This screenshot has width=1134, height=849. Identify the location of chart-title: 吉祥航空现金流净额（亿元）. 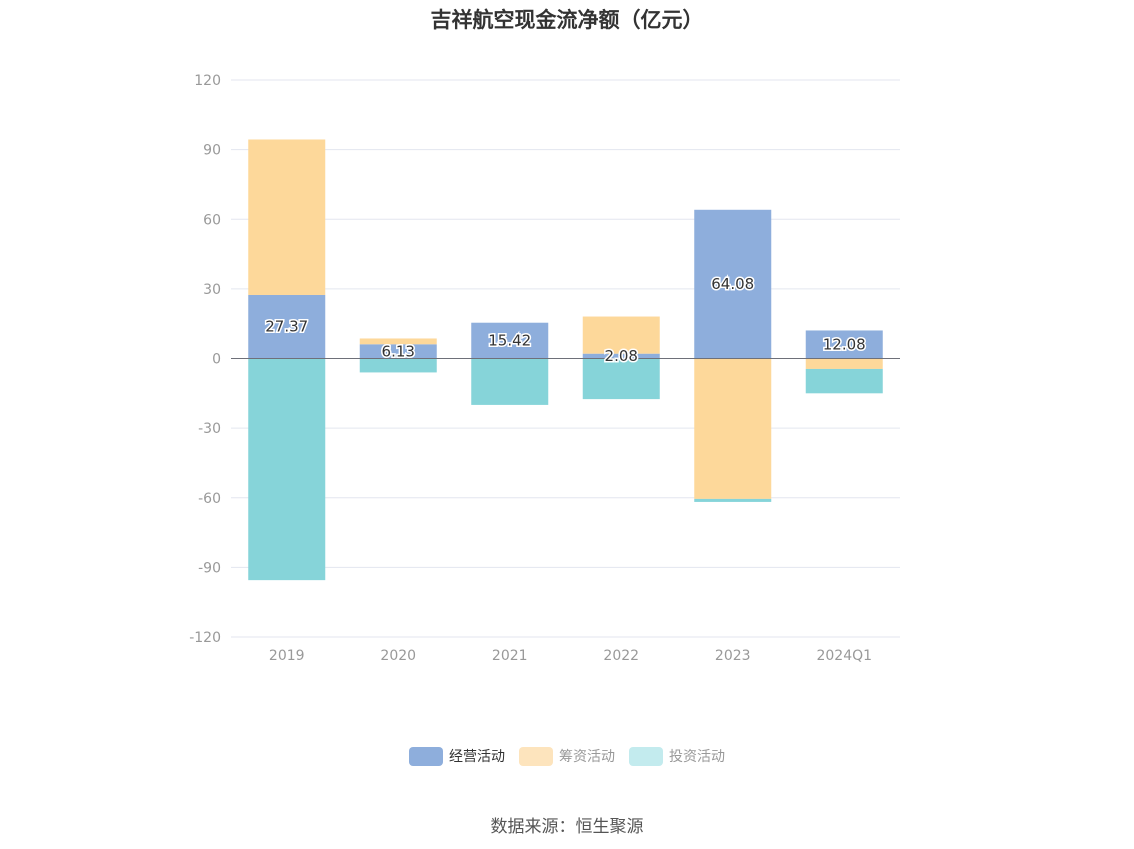
(567, 20).